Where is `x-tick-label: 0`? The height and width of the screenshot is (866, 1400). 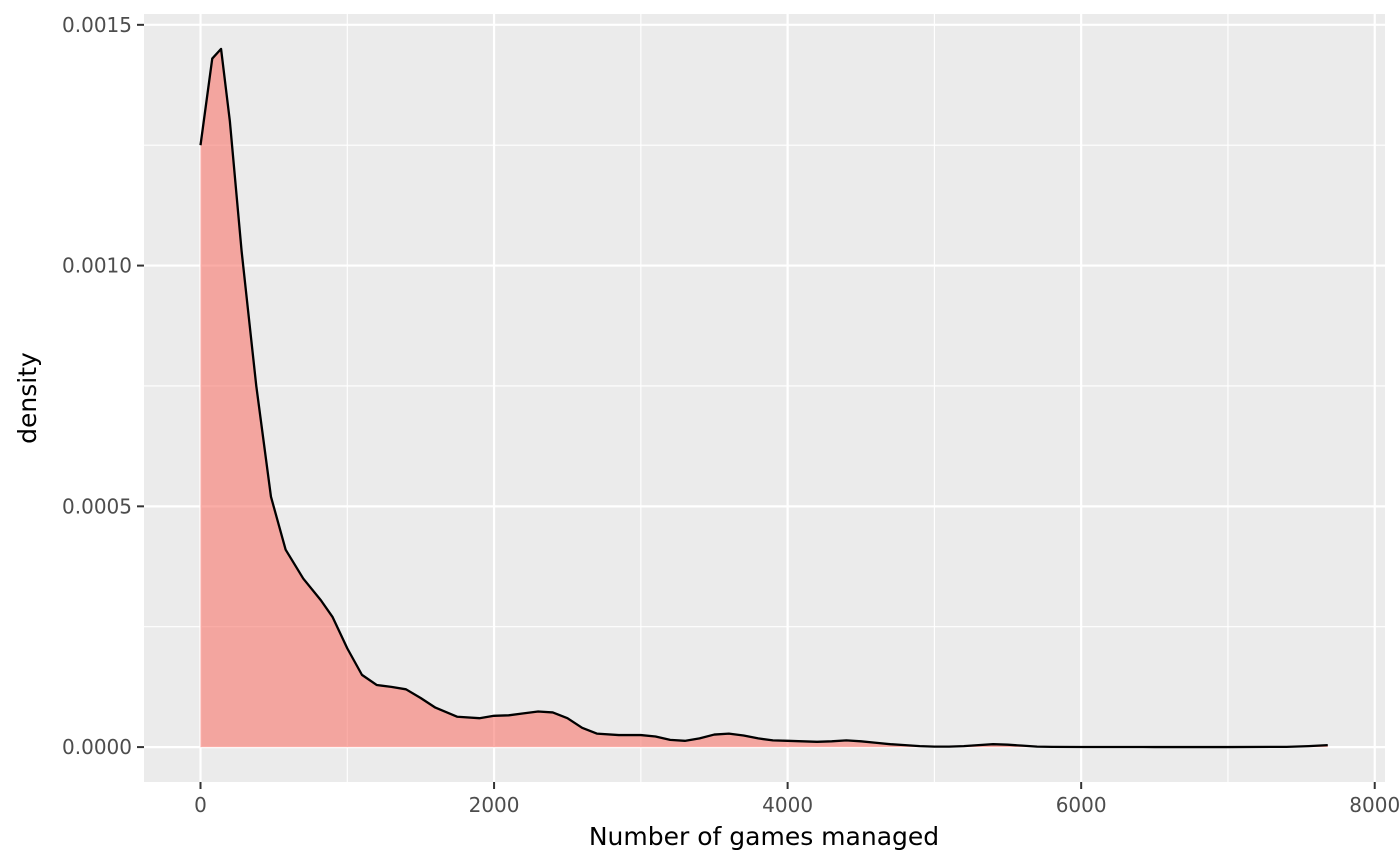
x-tick-label: 0 is located at coordinates (200, 805).